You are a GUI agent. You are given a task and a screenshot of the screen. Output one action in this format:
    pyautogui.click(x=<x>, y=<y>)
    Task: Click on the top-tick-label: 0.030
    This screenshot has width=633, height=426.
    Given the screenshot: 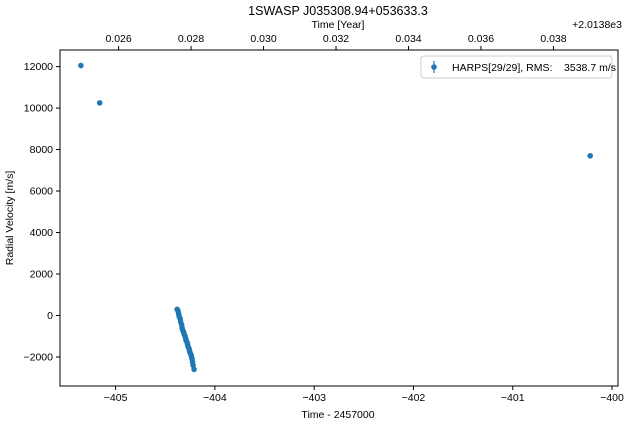 What is the action you would take?
    pyautogui.click(x=263, y=39)
    